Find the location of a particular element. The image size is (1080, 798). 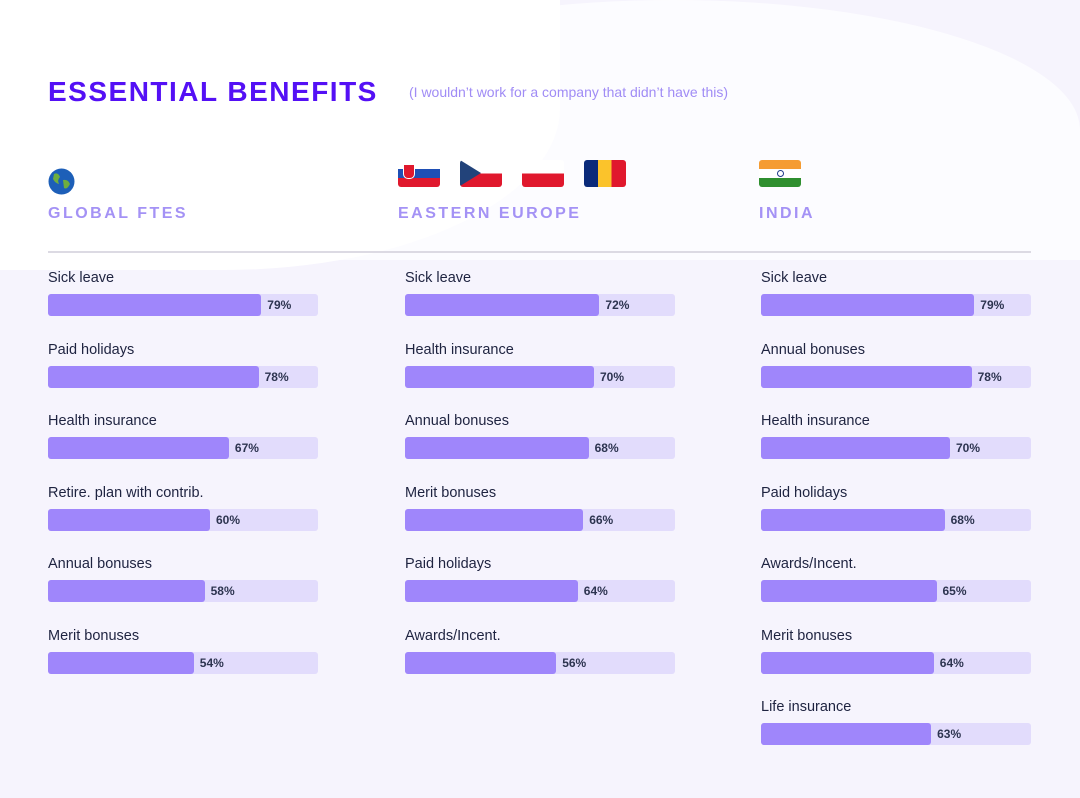

bar-row: Paid holidays 68% is located at coordinates (896, 507).